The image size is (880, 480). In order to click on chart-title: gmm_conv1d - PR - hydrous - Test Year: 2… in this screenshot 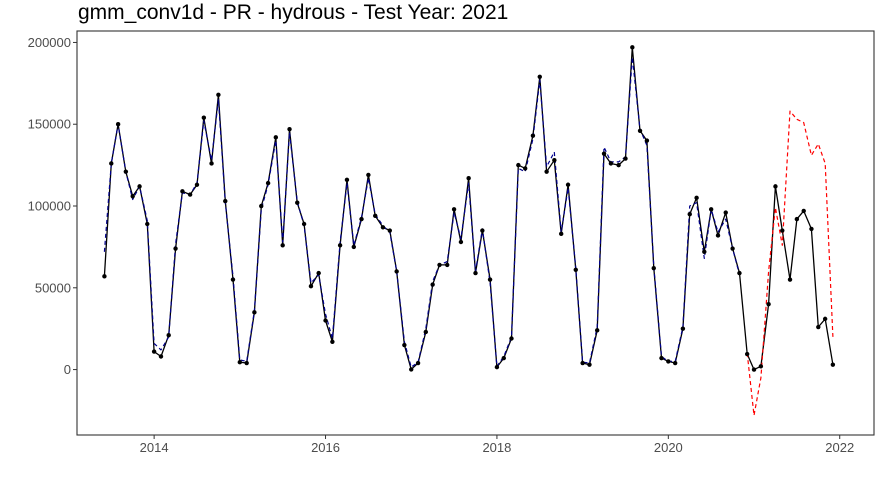, I will do `click(293, 12)`.